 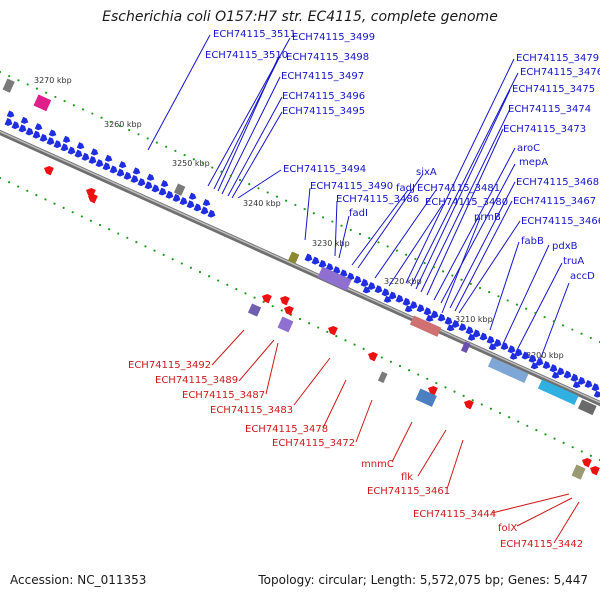 I want to click on scale-tick-3260: 3260 kbp, so click(x=123, y=124).